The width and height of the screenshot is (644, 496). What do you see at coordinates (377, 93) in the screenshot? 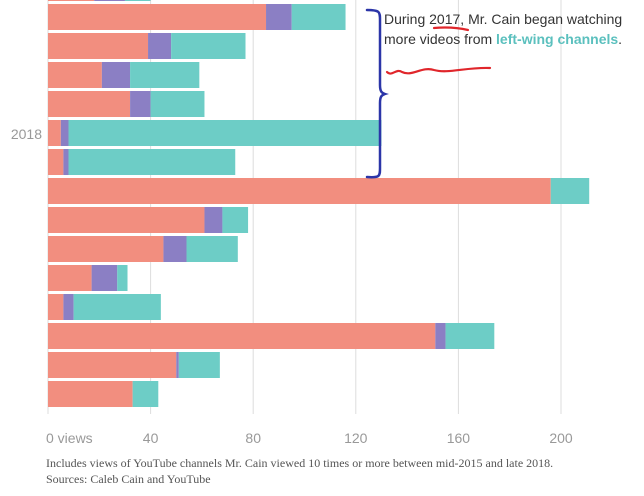
I see `curly-brace-annotation` at bounding box center [377, 93].